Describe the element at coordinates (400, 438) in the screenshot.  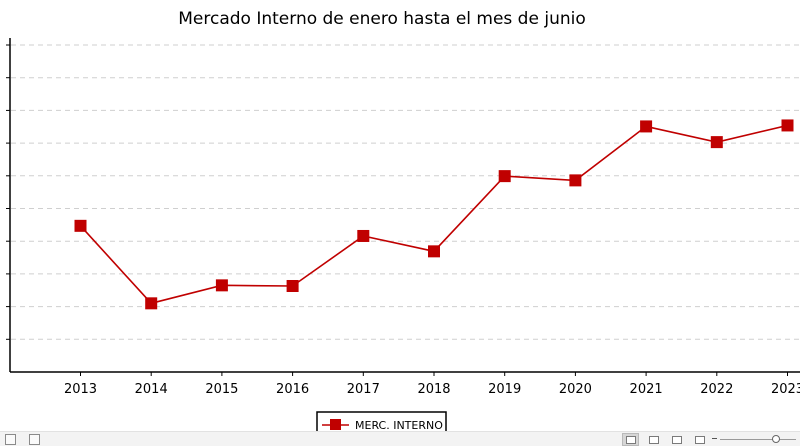
I see `status-bar` at that location.